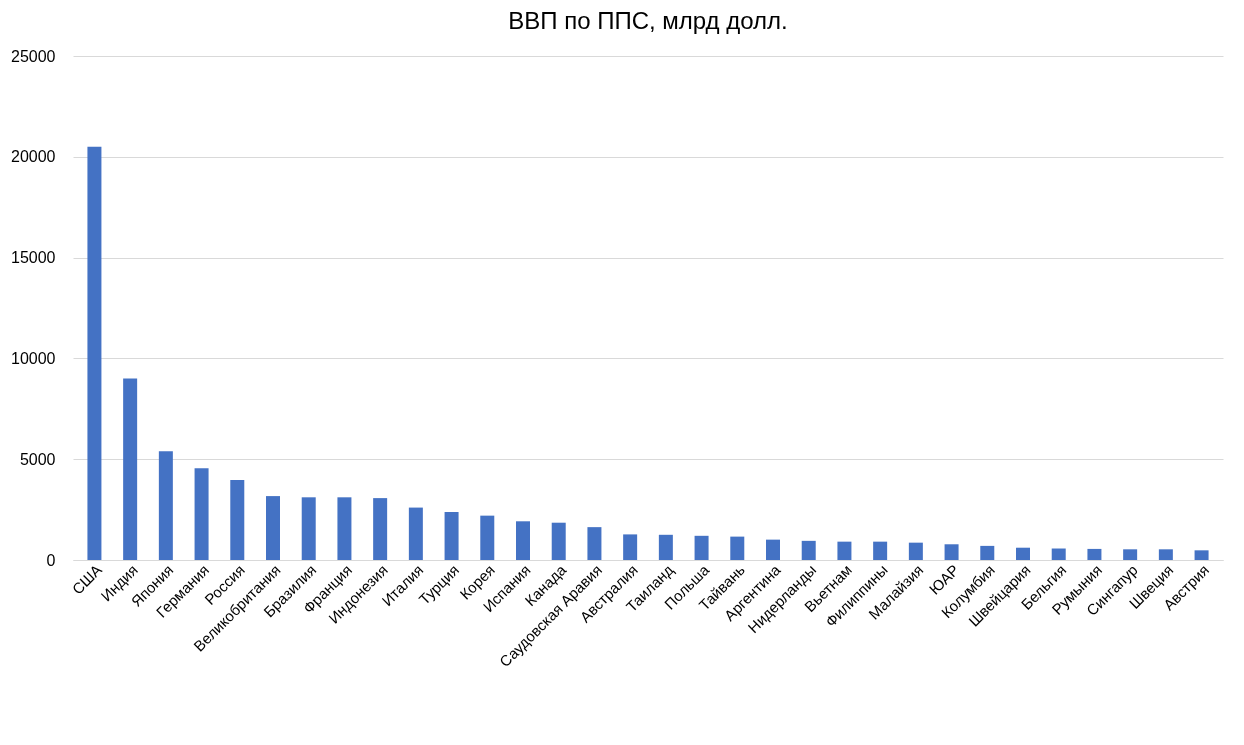 The height and width of the screenshot is (745, 1244). What do you see at coordinates (33, 56) in the screenshot?
I see `y-tick-label: 25000` at bounding box center [33, 56].